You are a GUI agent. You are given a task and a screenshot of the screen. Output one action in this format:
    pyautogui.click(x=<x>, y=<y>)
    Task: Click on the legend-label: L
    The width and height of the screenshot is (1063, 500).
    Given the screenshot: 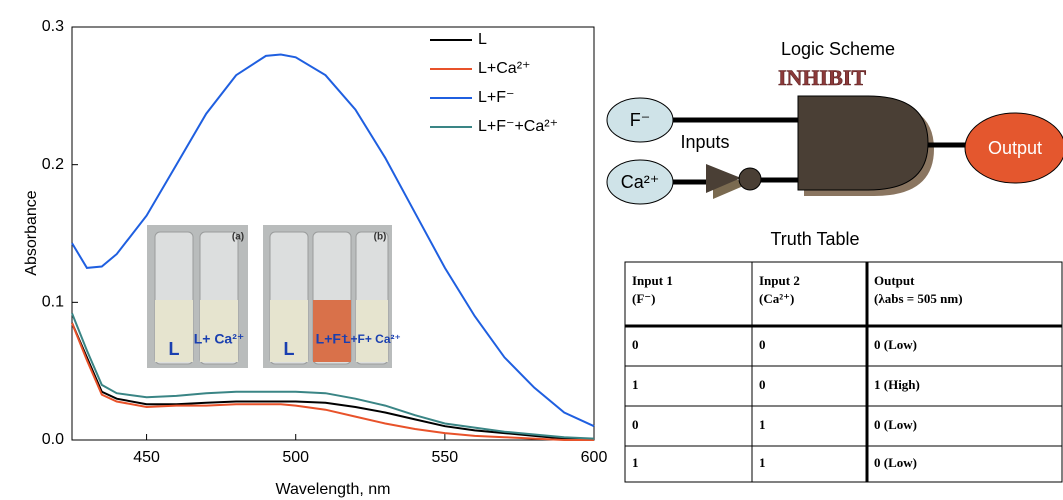 What is the action you would take?
    pyautogui.click(x=482, y=39)
    